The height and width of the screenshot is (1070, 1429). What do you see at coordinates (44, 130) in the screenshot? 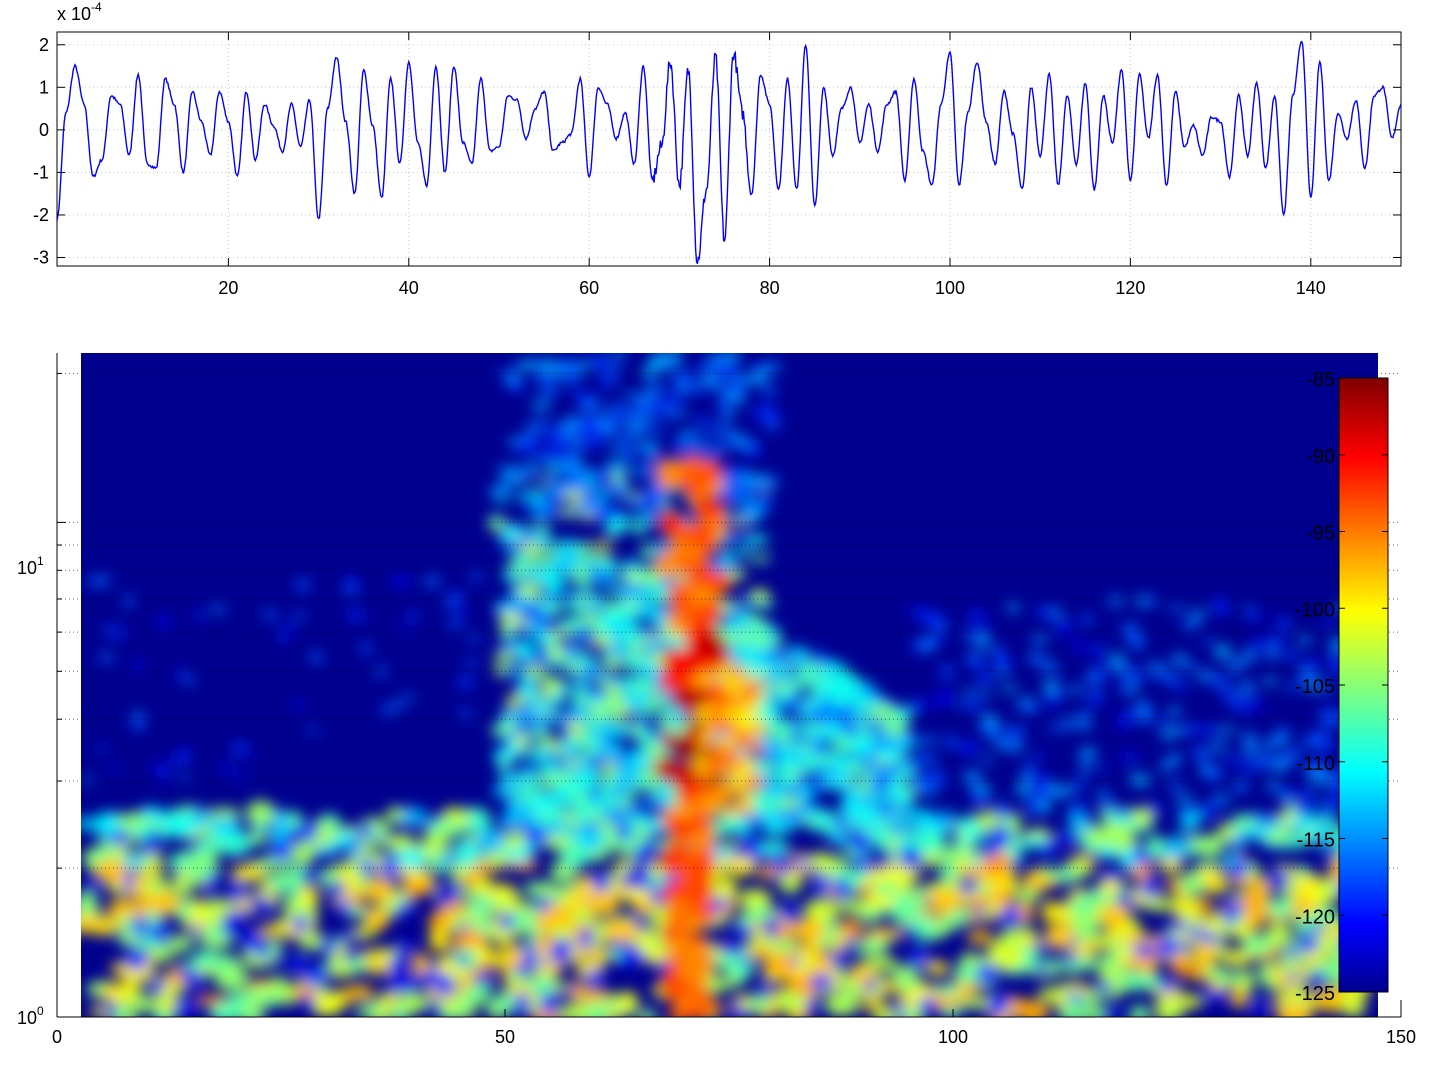
I see `y-tick-label: 0` at bounding box center [44, 130].